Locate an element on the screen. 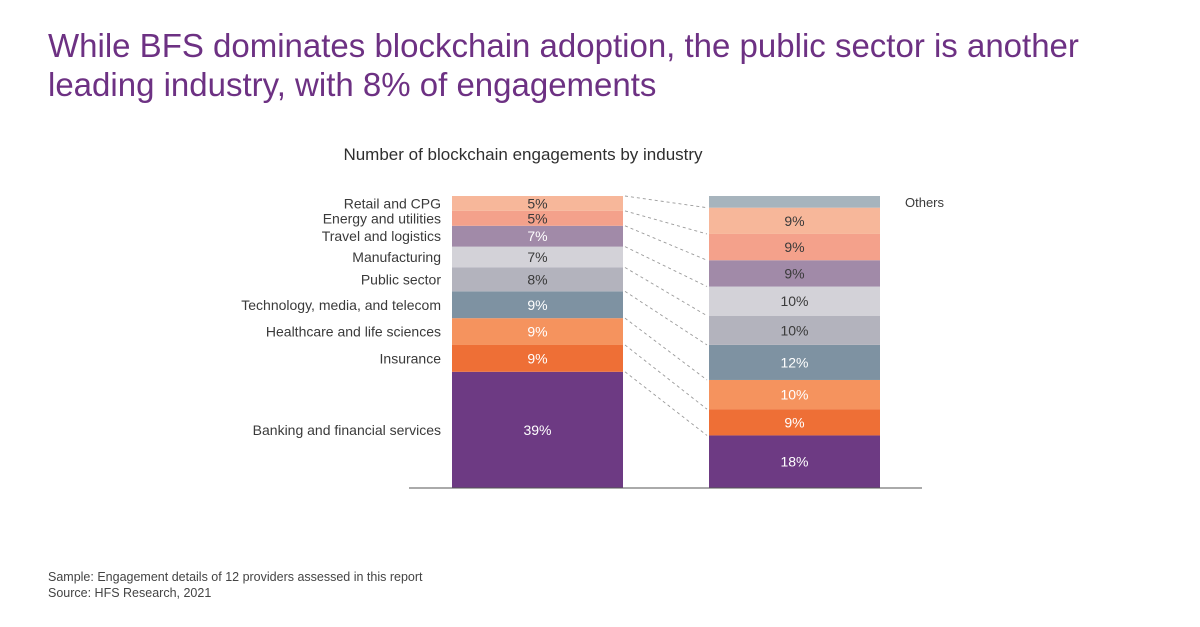  category-label-manufacturing: Manufacturing is located at coordinates (396, 257).